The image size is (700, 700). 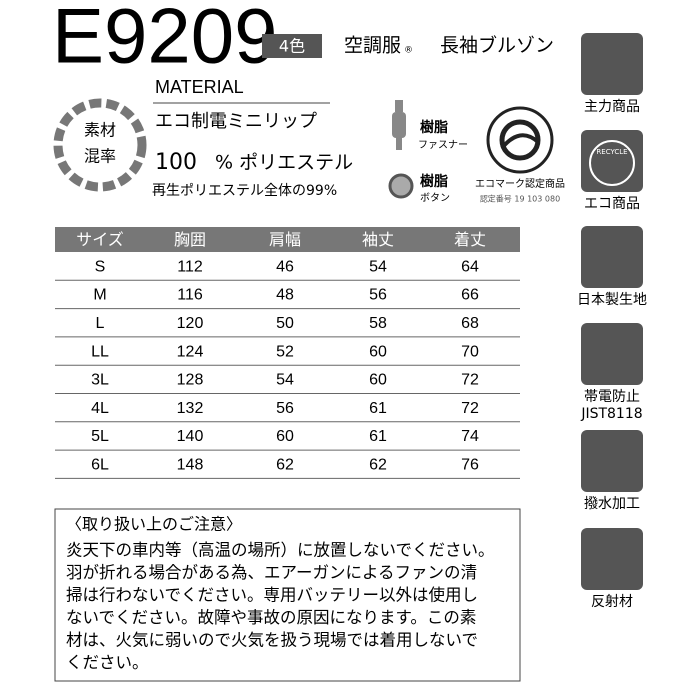 What do you see at coordinates (612, 397) in the screenshot?
I see `feature-label: 帯電防止` at bounding box center [612, 397].